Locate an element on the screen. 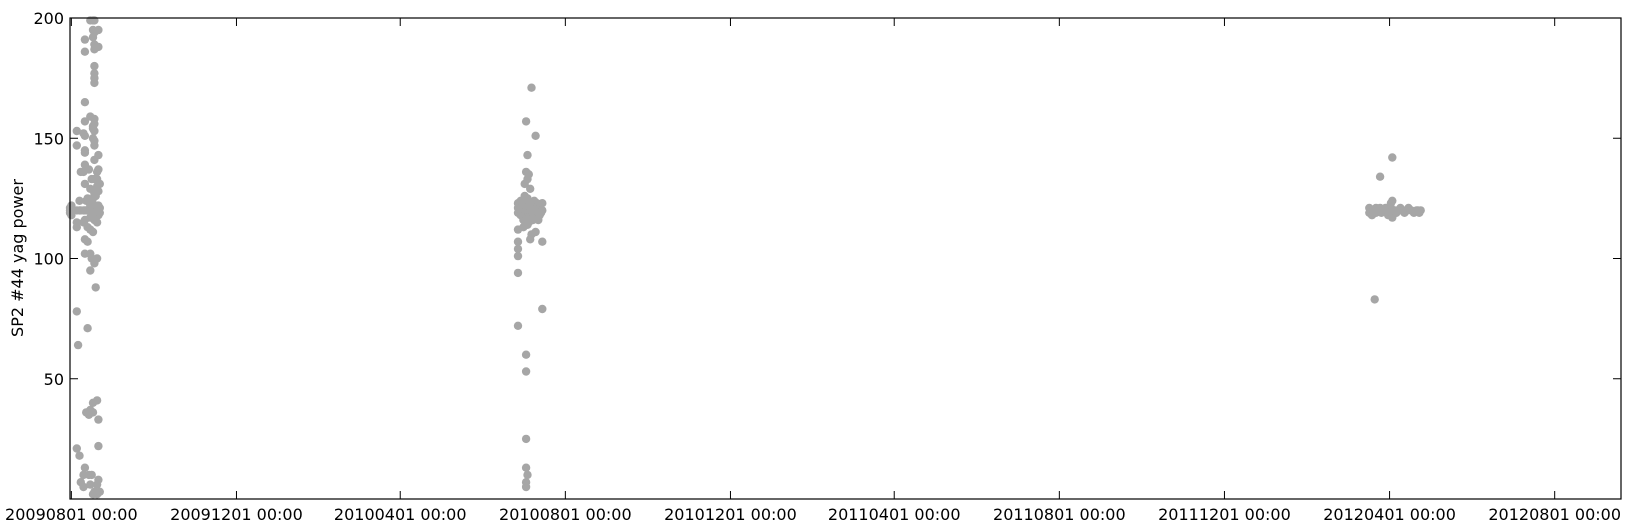  y-tick-label: 150 is located at coordinates (48, 138).